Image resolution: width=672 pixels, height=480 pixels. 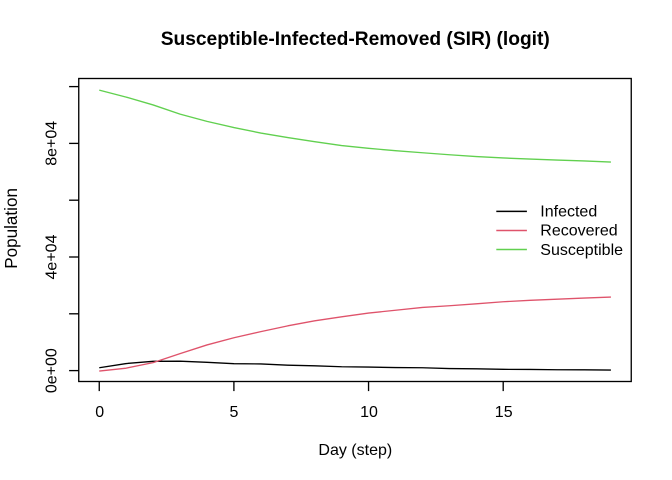 What do you see at coordinates (568, 212) in the screenshot?
I see `svg-text: Infected` at bounding box center [568, 212].